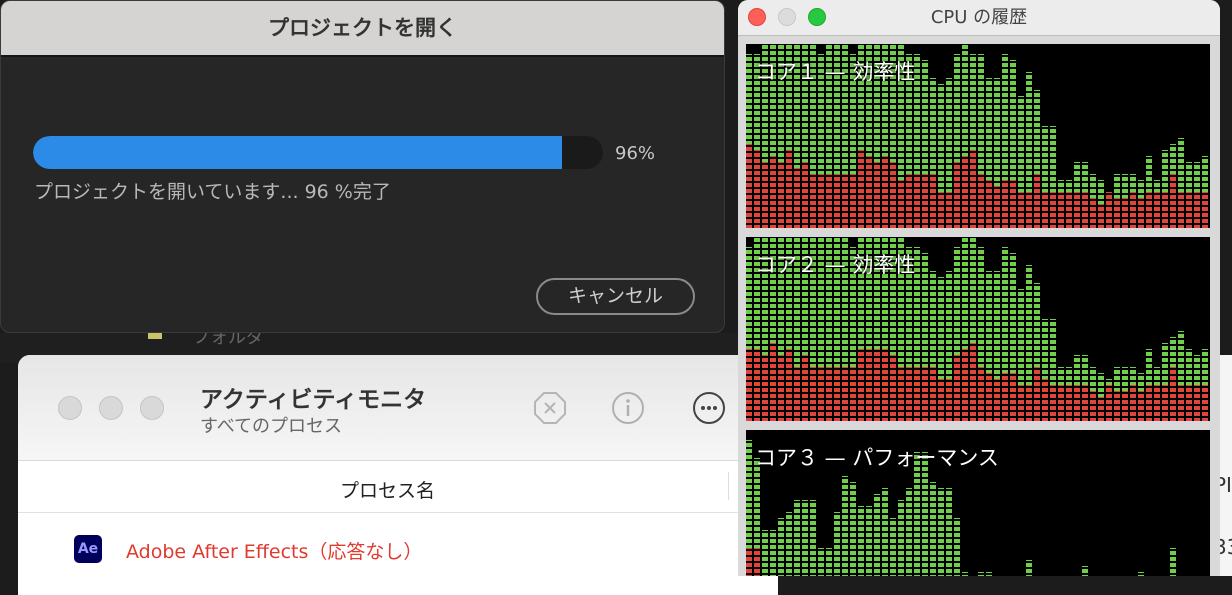  I want to click on folder-icon, so click(155, 336).